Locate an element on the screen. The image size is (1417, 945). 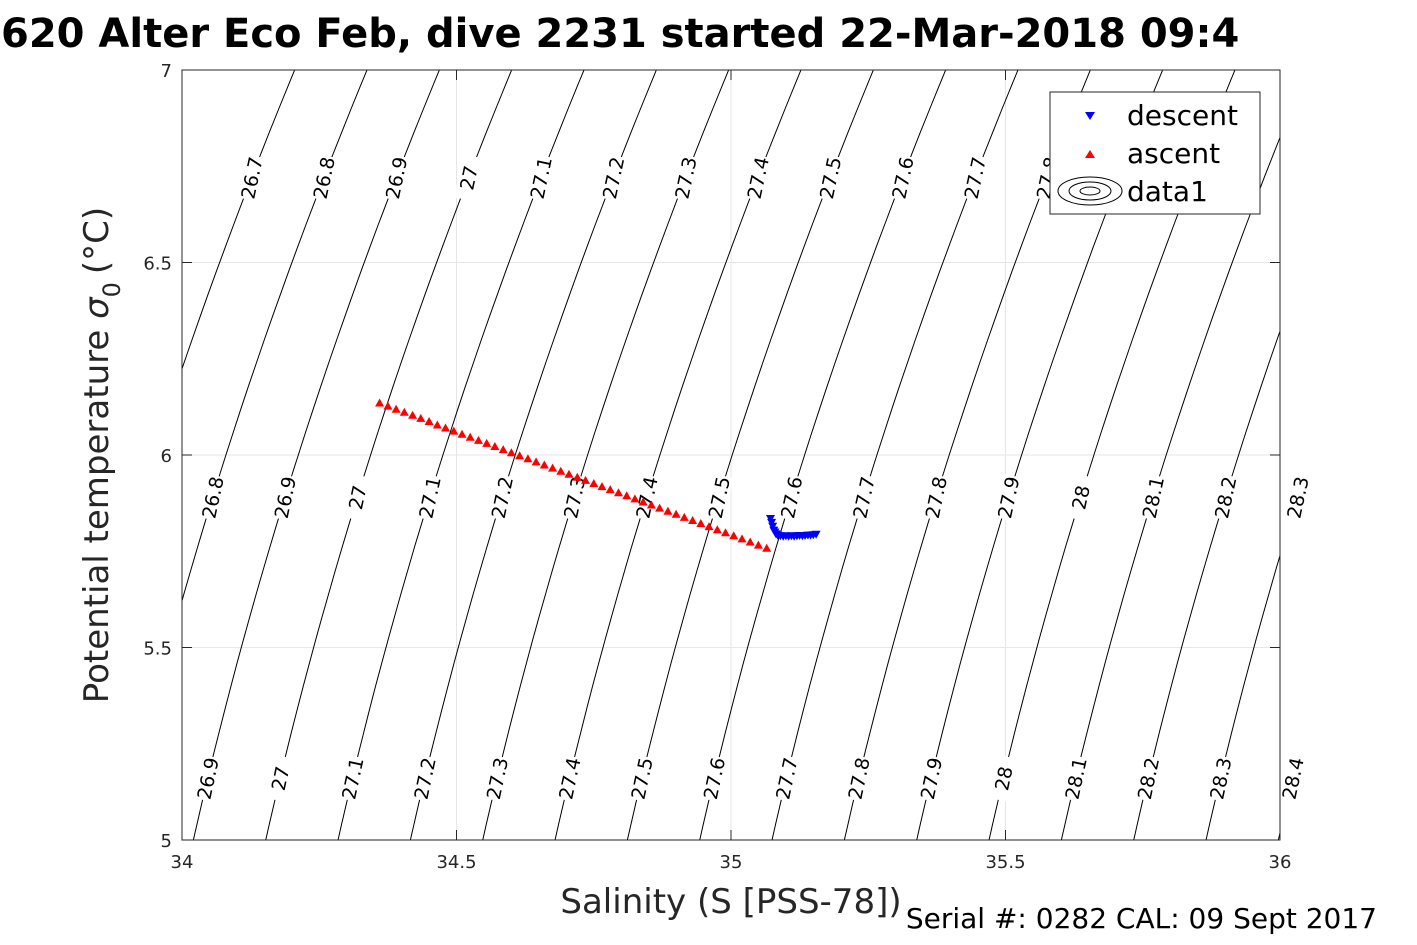
y-axis-label-unit: (°C) is located at coordinates (97, 240).